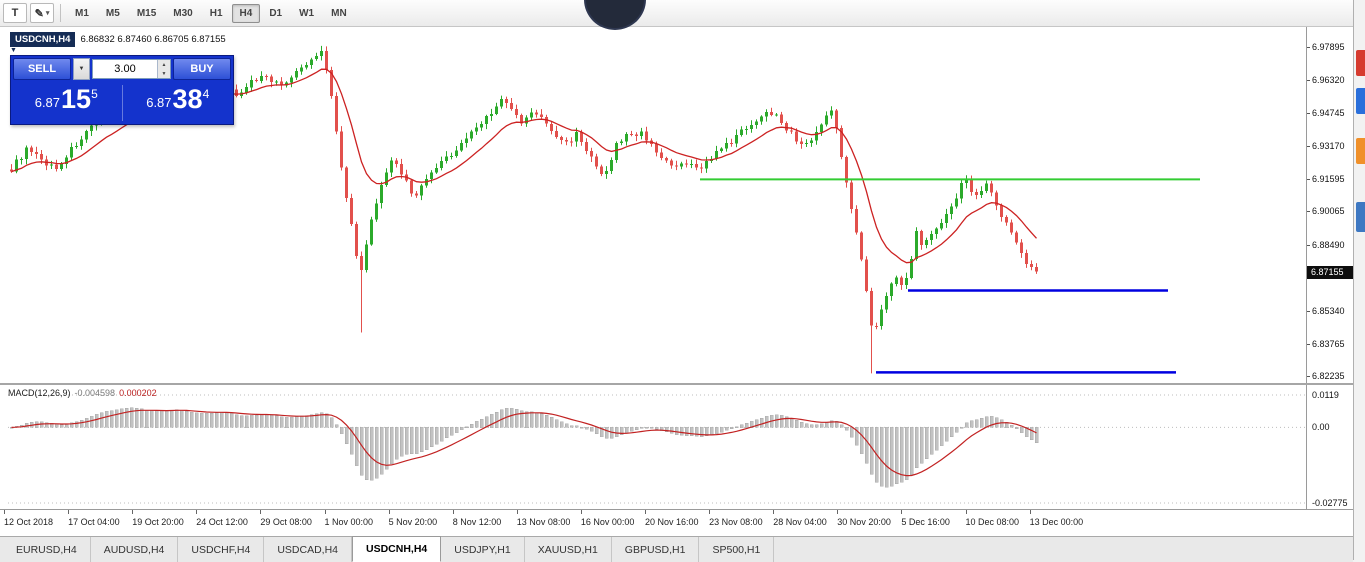 This screenshot has height=562, width=1365. I want to click on volume-spinner: ▲ ▼, so click(163, 69).